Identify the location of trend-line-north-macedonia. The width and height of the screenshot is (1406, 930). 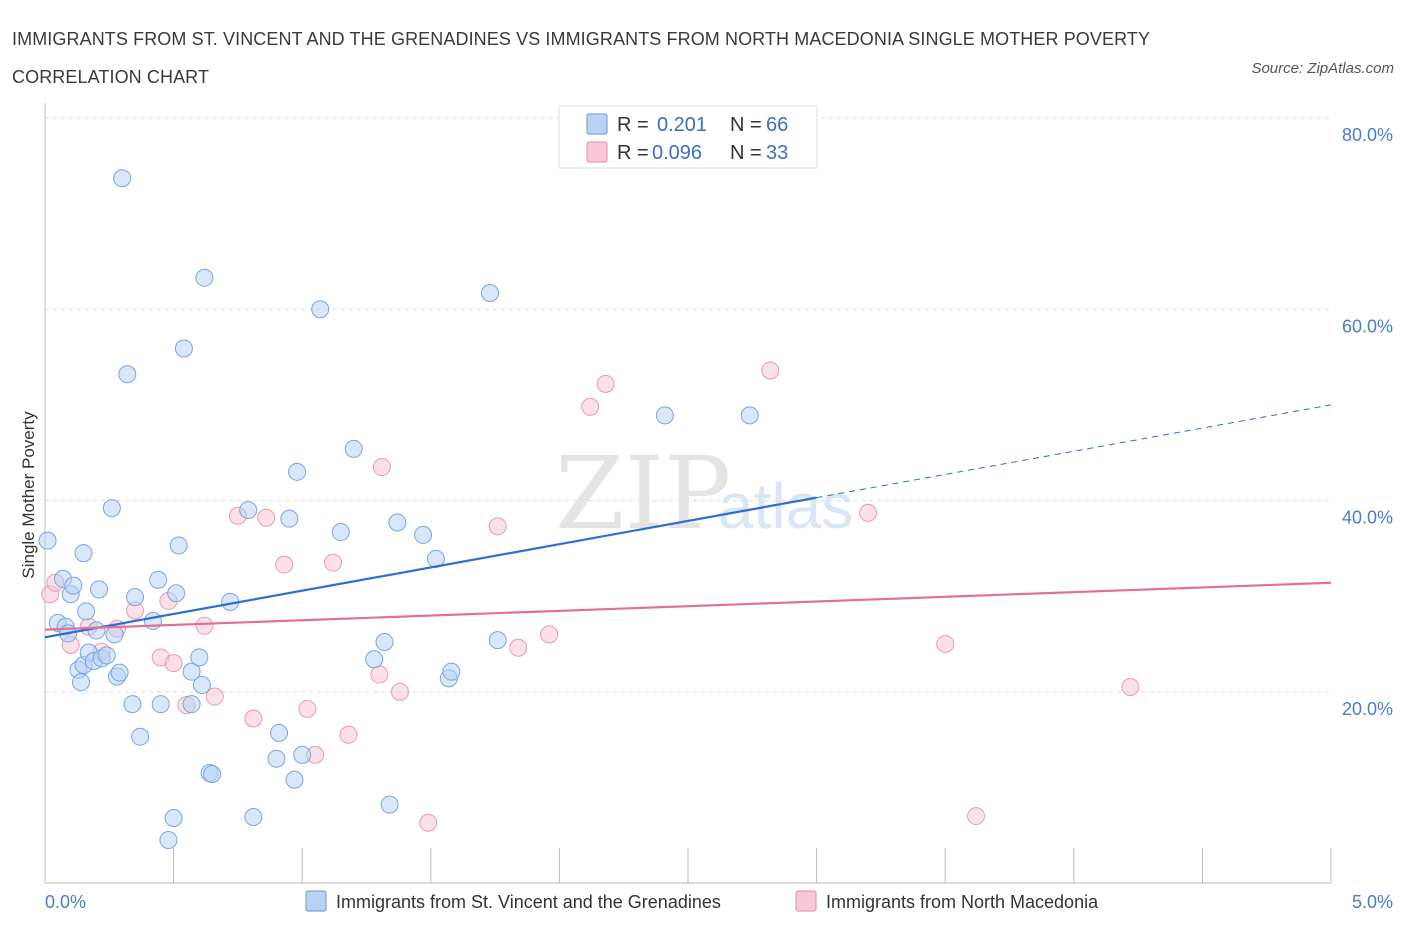
(688, 606).